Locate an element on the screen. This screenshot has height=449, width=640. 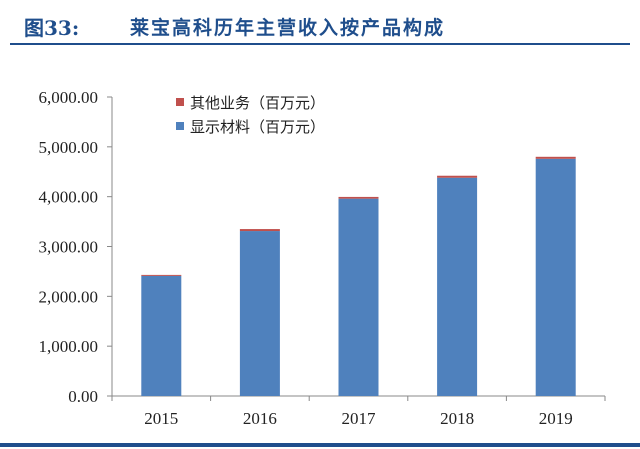
figure-title: 莱宝高科历年主营收入按产品构成 is located at coordinates (288, 28).